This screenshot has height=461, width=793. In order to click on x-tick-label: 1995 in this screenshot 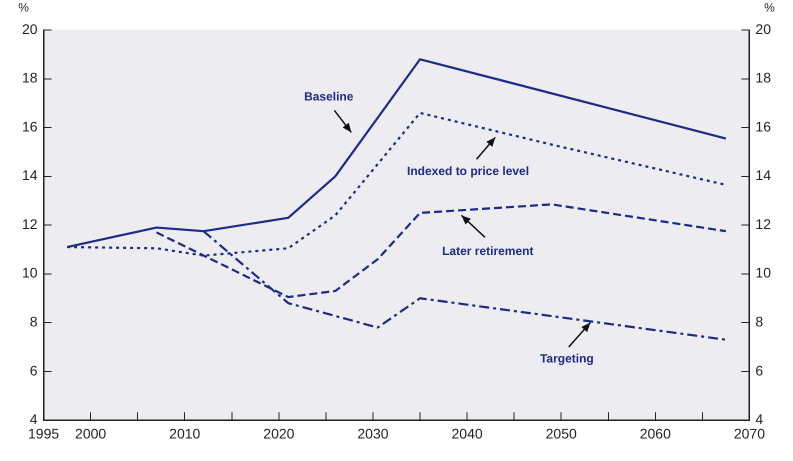, I will do `click(44, 433)`.